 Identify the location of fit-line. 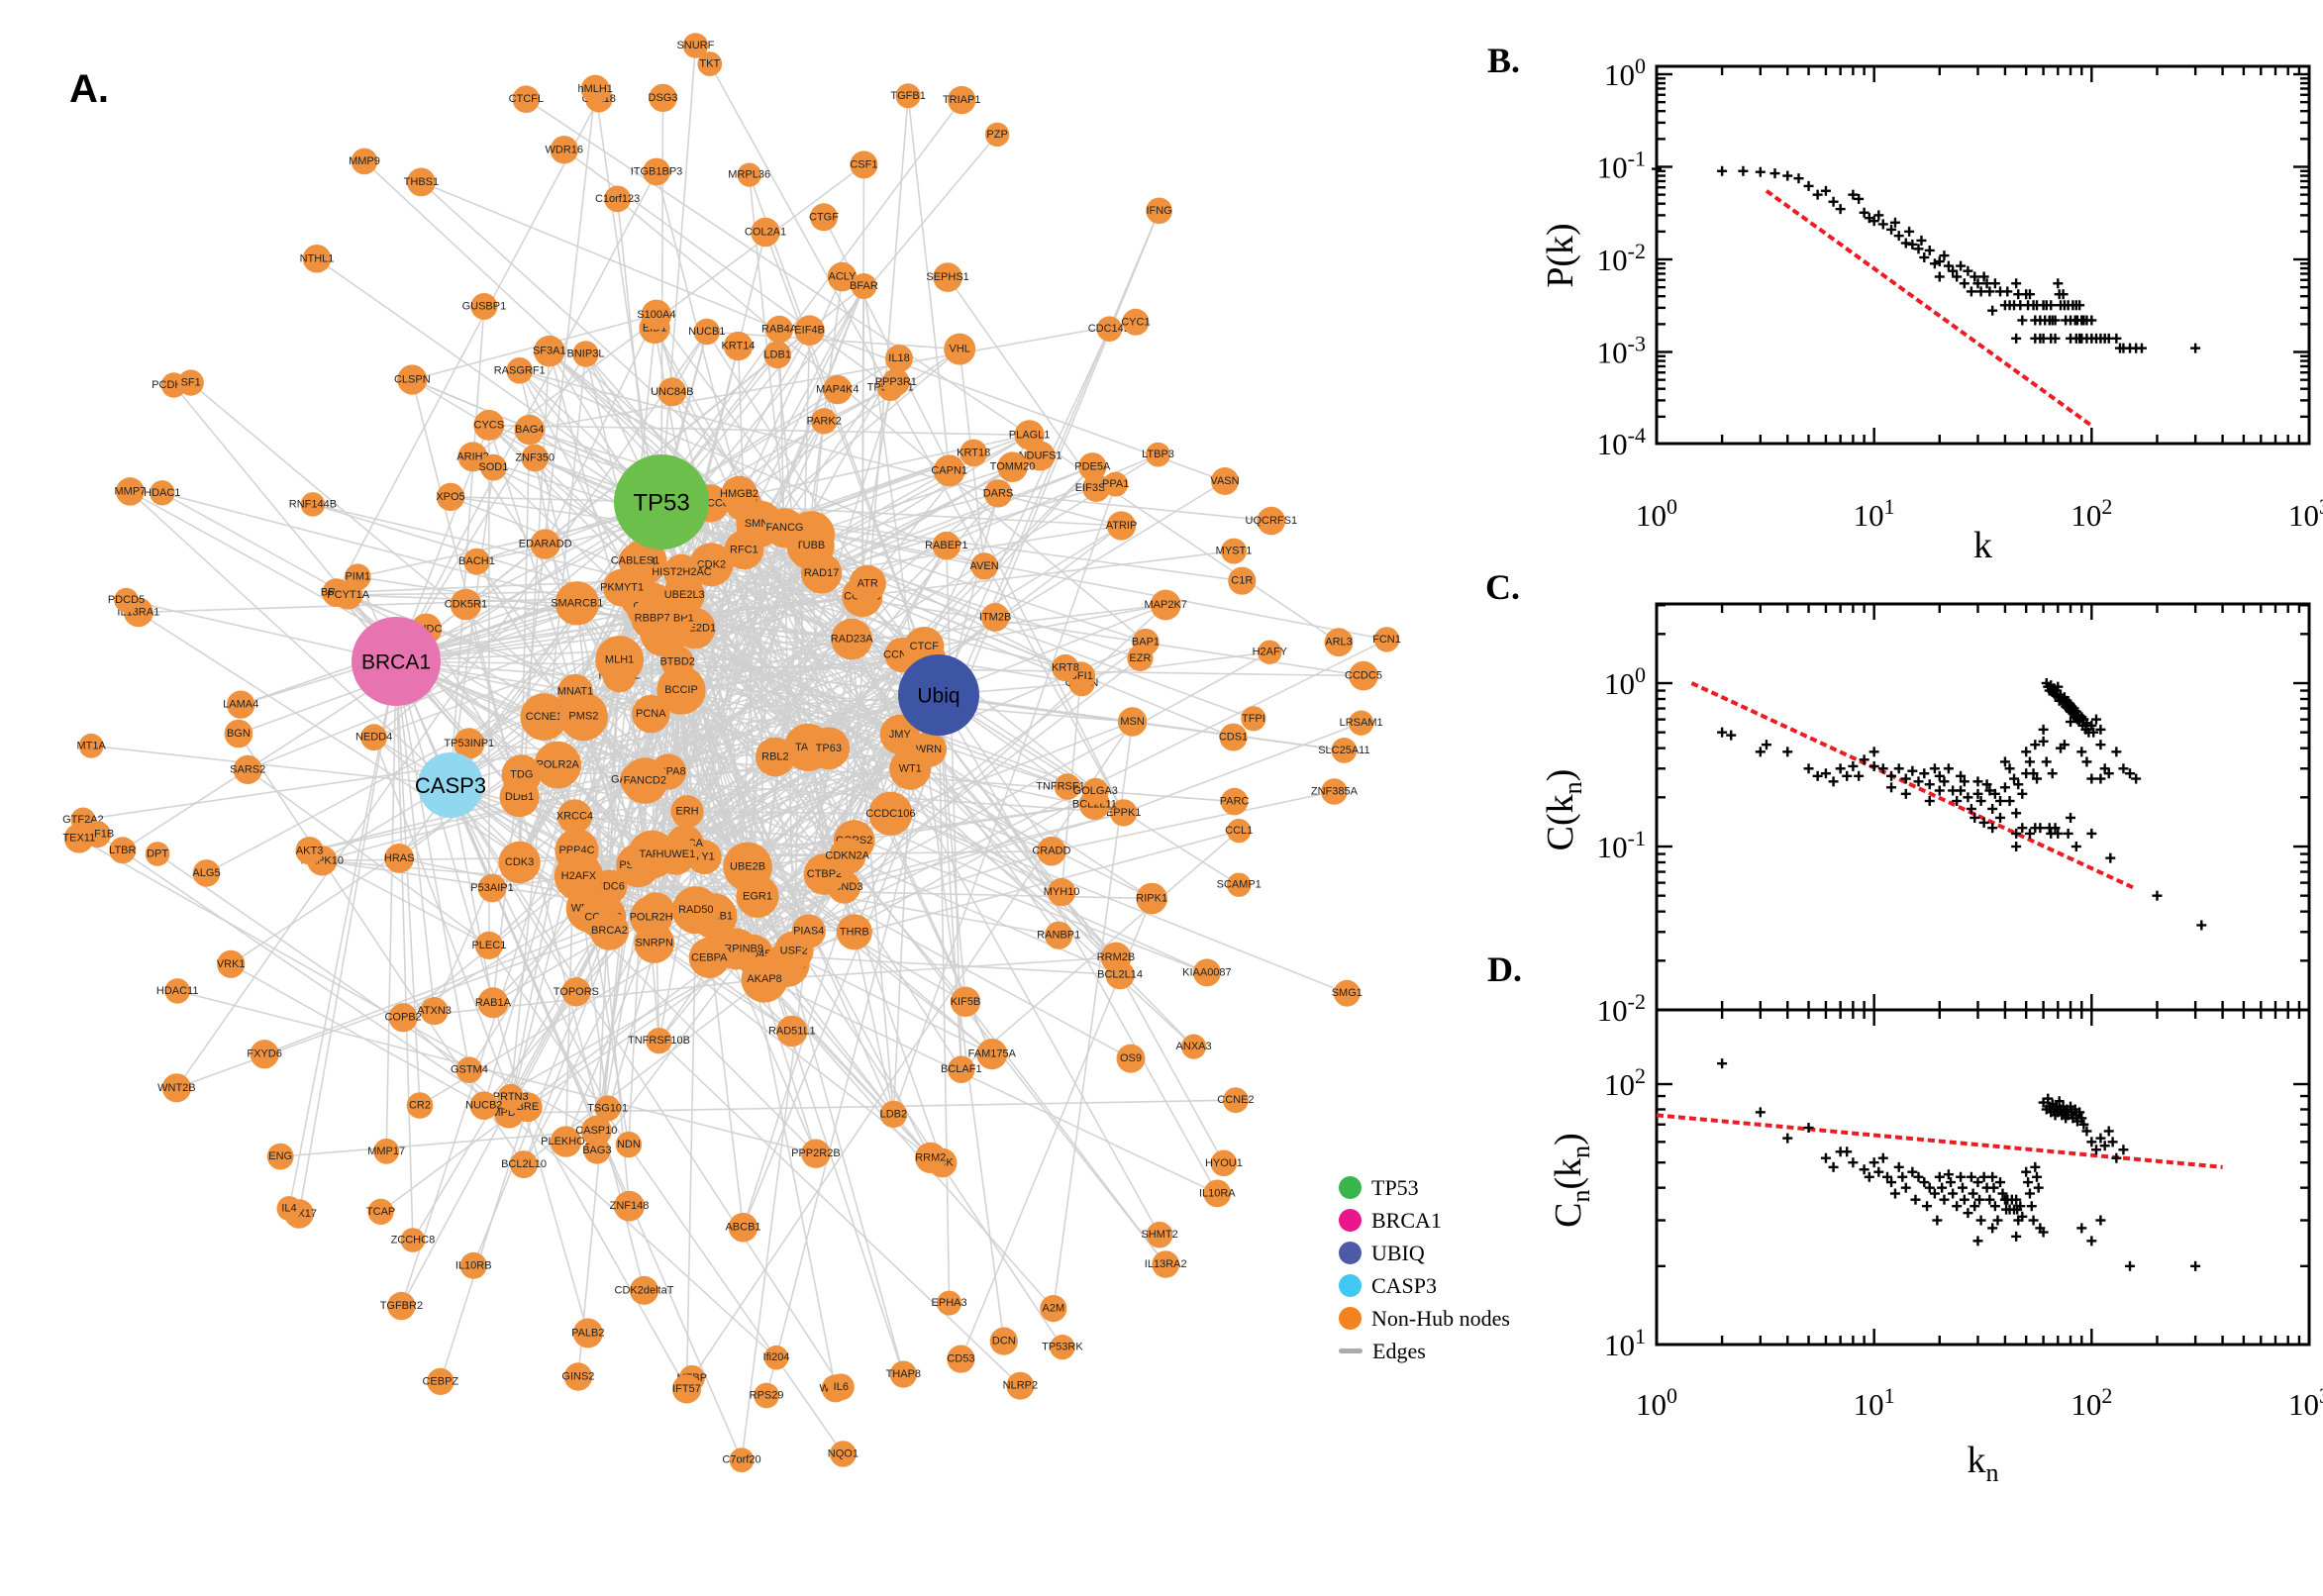
(1929, 308).